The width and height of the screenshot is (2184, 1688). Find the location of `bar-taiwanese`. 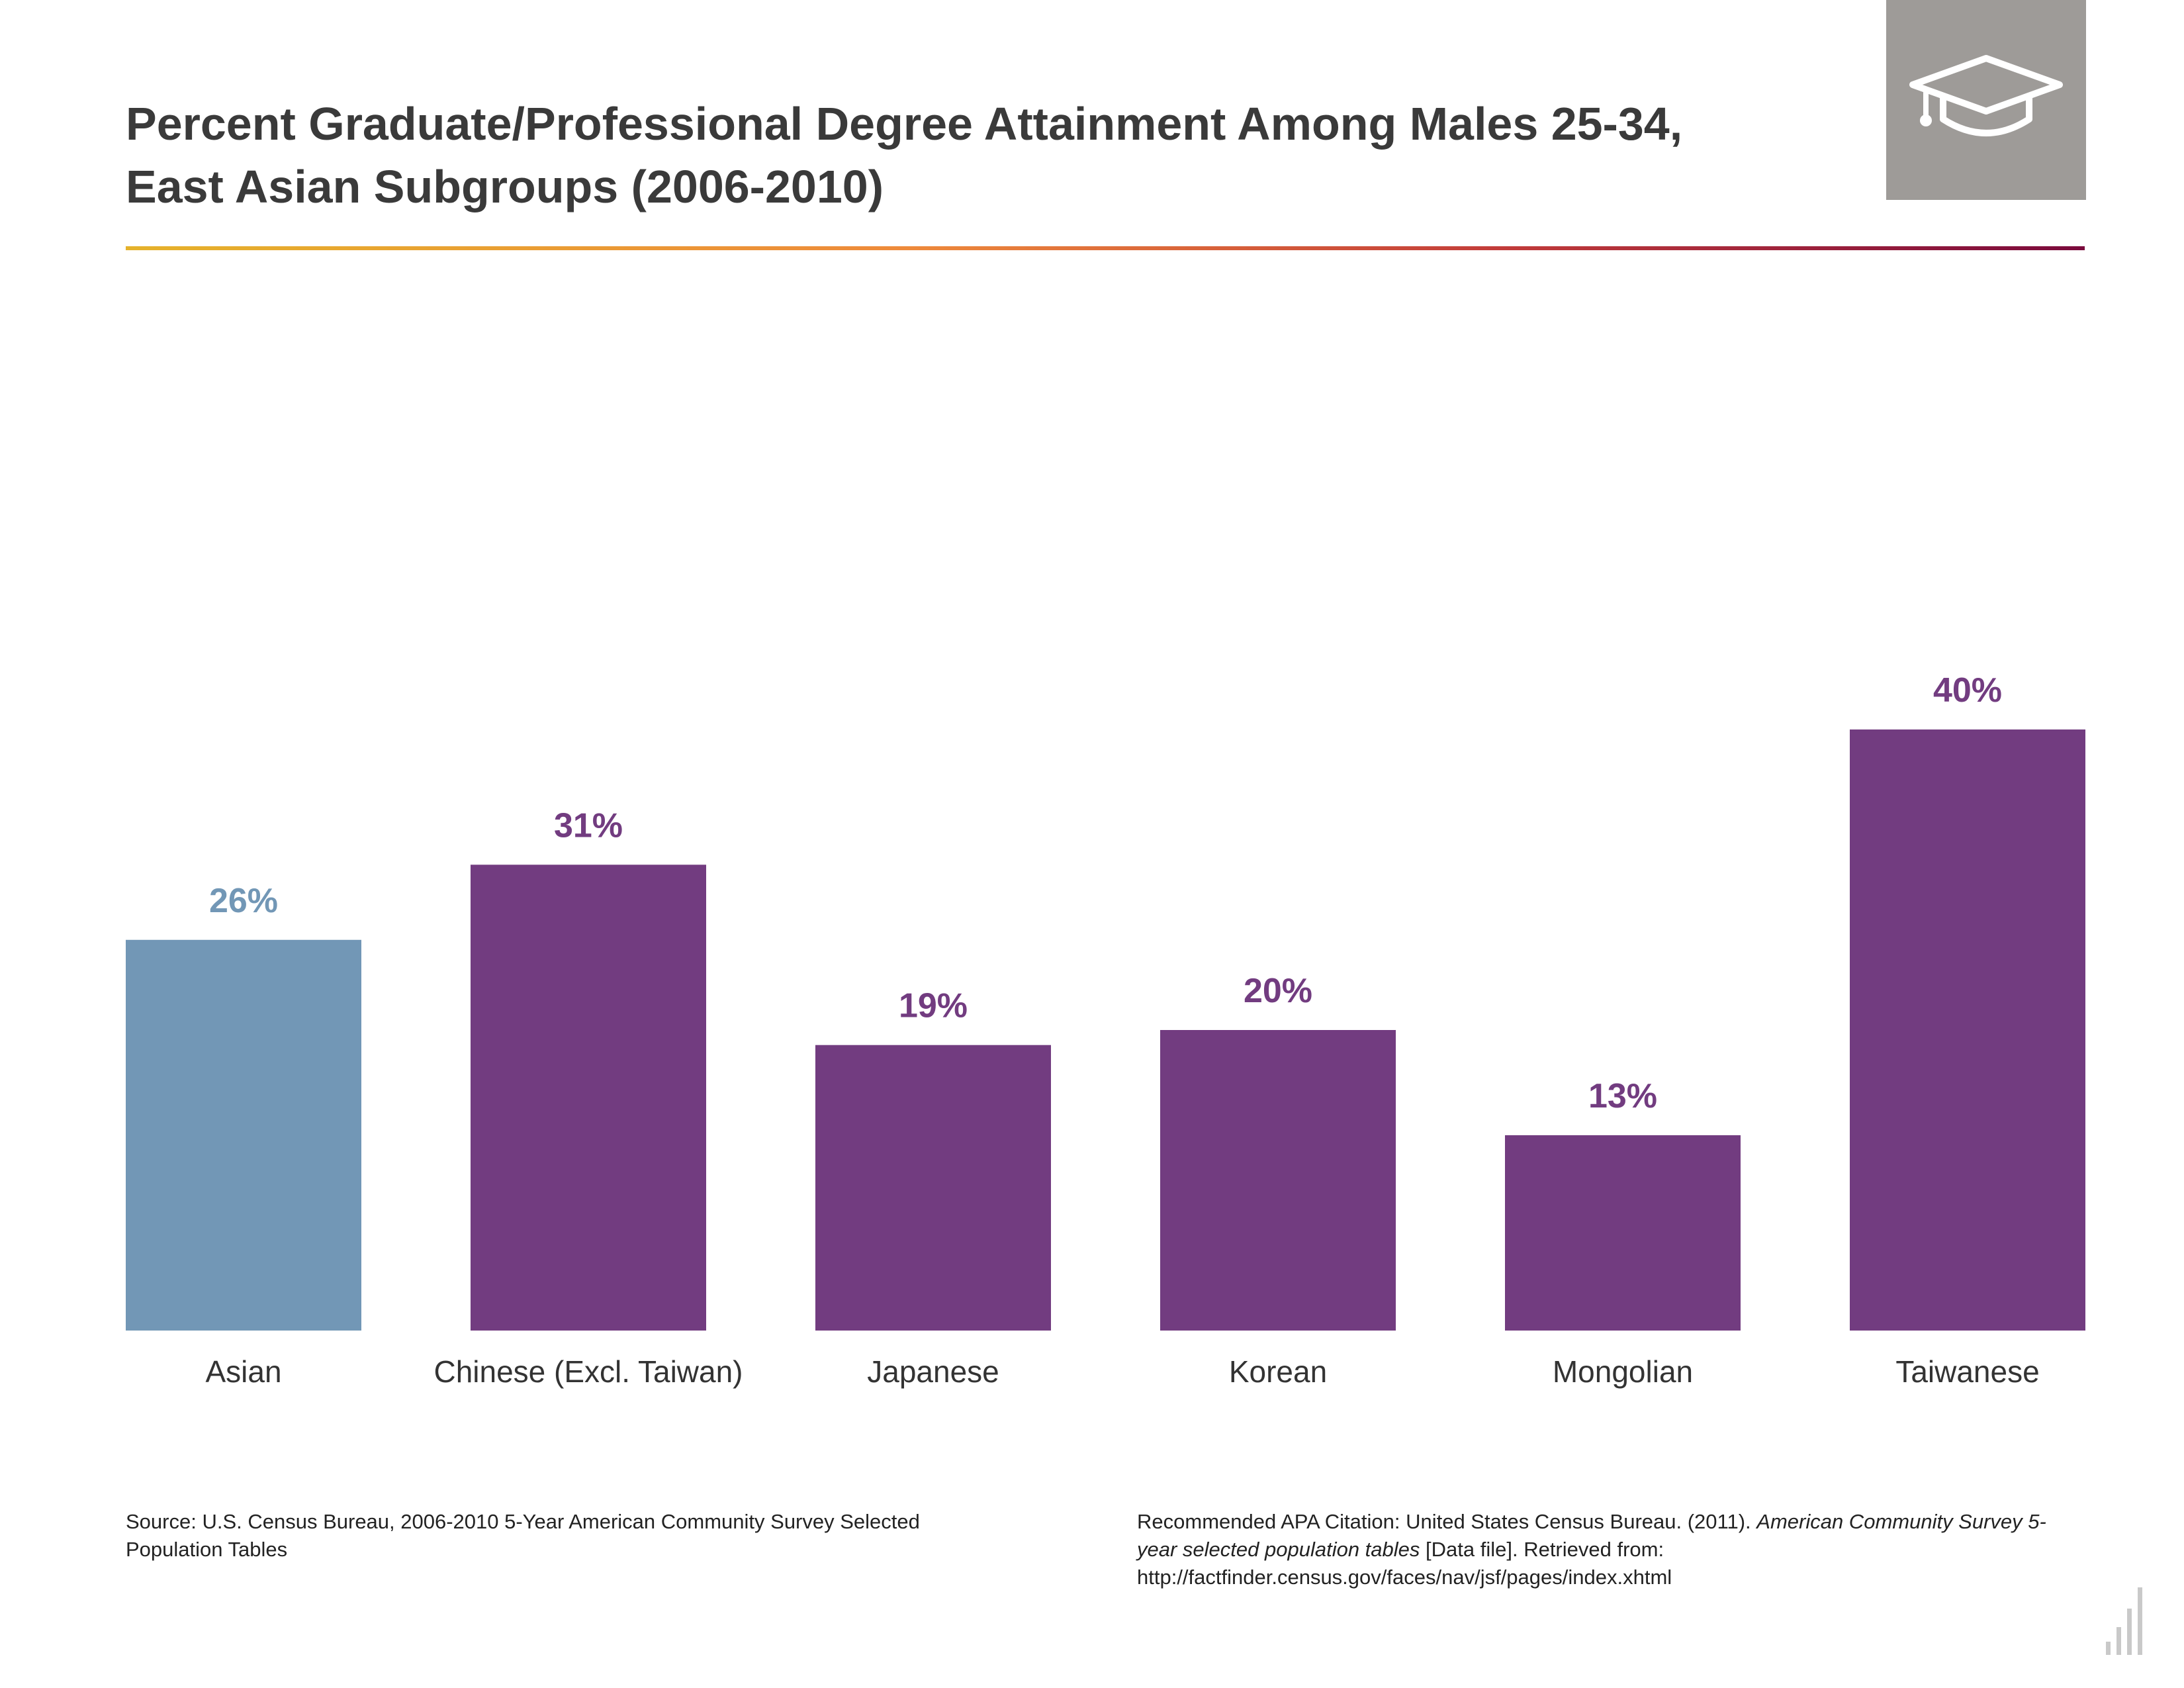

bar-taiwanese is located at coordinates (1968, 1030).